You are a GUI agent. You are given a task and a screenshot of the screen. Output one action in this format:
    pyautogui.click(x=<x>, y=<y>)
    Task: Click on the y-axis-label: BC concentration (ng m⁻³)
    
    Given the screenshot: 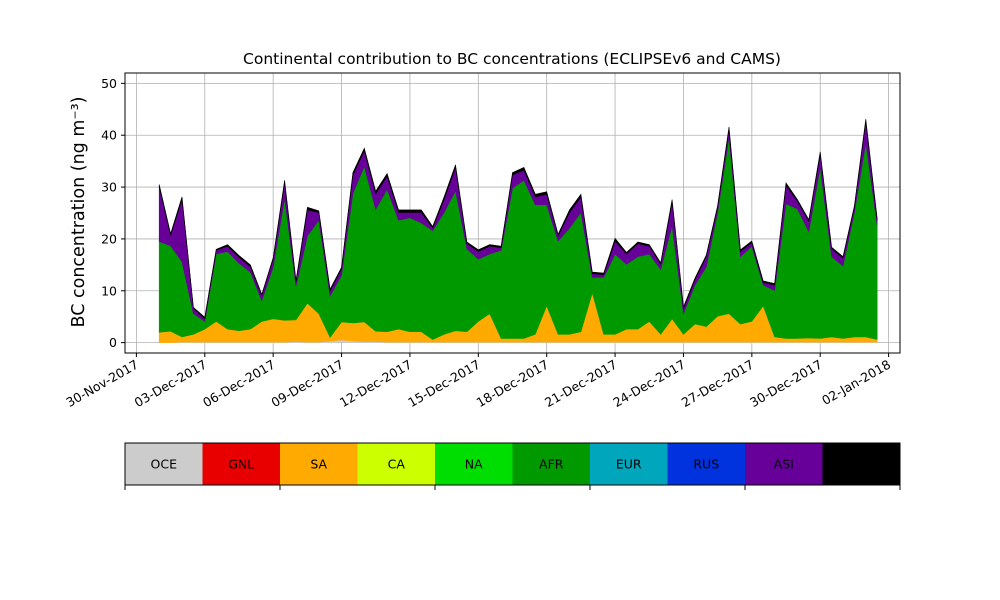 What is the action you would take?
    pyautogui.click(x=79, y=212)
    